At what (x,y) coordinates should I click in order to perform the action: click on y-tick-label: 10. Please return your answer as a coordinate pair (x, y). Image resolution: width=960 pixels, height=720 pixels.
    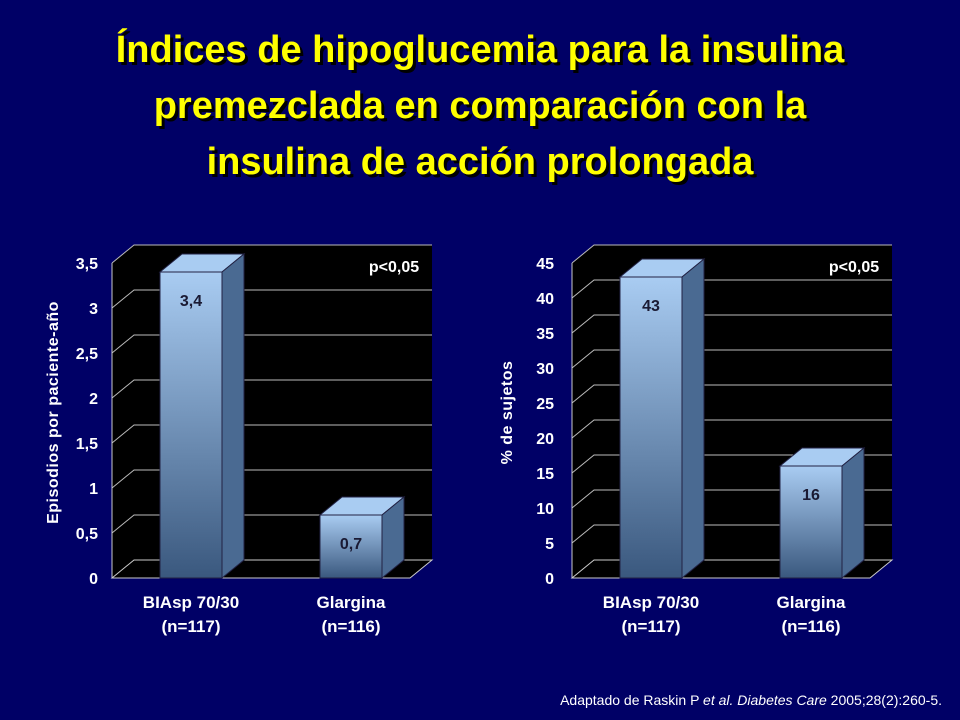
    Looking at the image, I should click on (545, 509).